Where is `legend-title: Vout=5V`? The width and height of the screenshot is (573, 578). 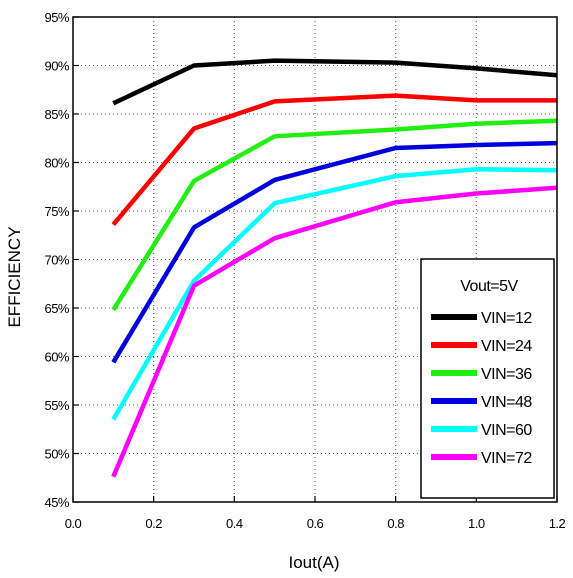 legend-title: Vout=5V is located at coordinates (489, 286).